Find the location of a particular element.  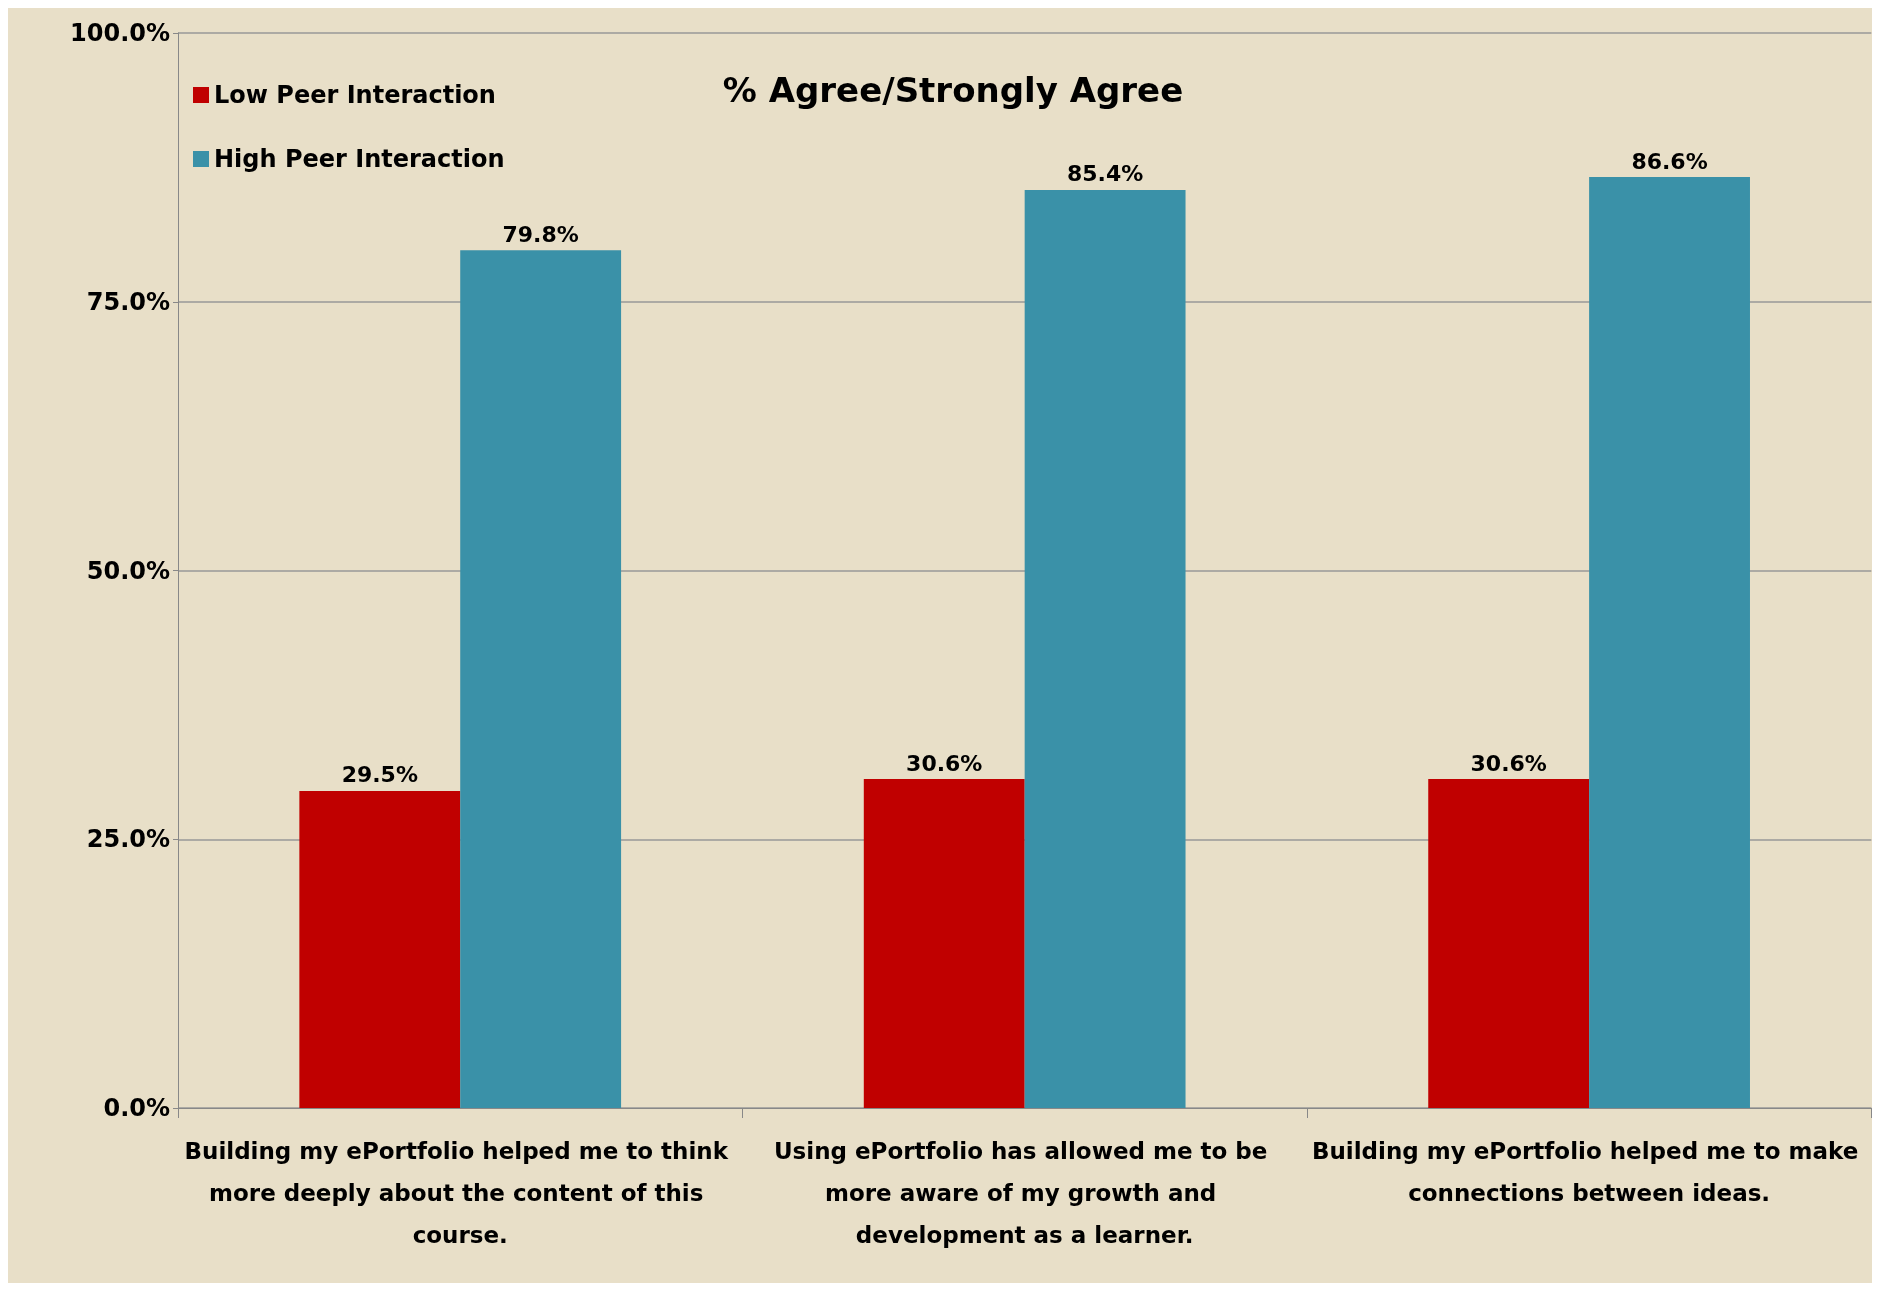

data-label: 79.8% is located at coordinates (540, 234).